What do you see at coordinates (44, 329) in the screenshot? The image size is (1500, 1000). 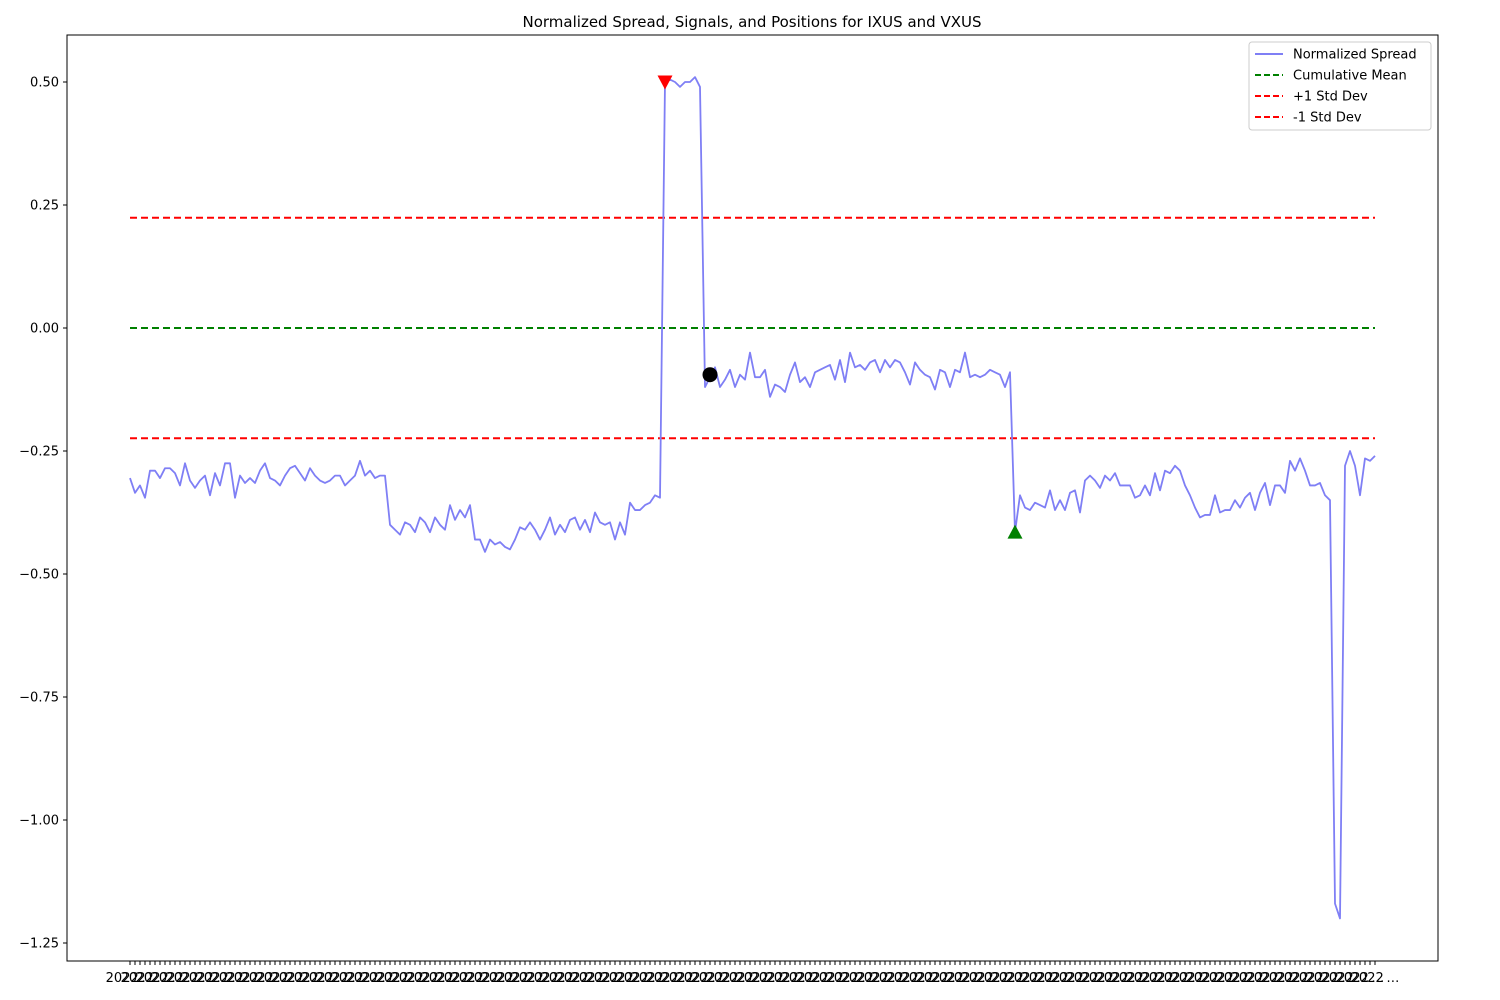 I see `y-tick-label: 0.00` at bounding box center [44, 329].